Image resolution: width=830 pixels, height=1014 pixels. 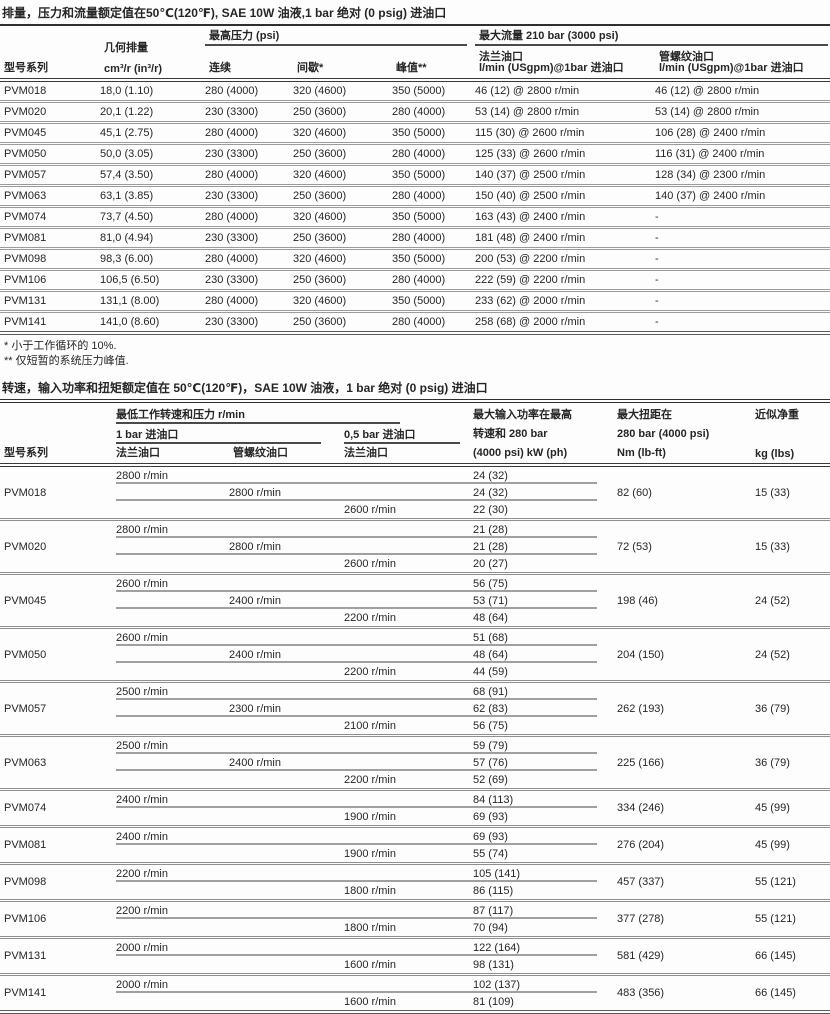 I want to click on table1-col-header-continuous: 连续, so click(x=220, y=68).